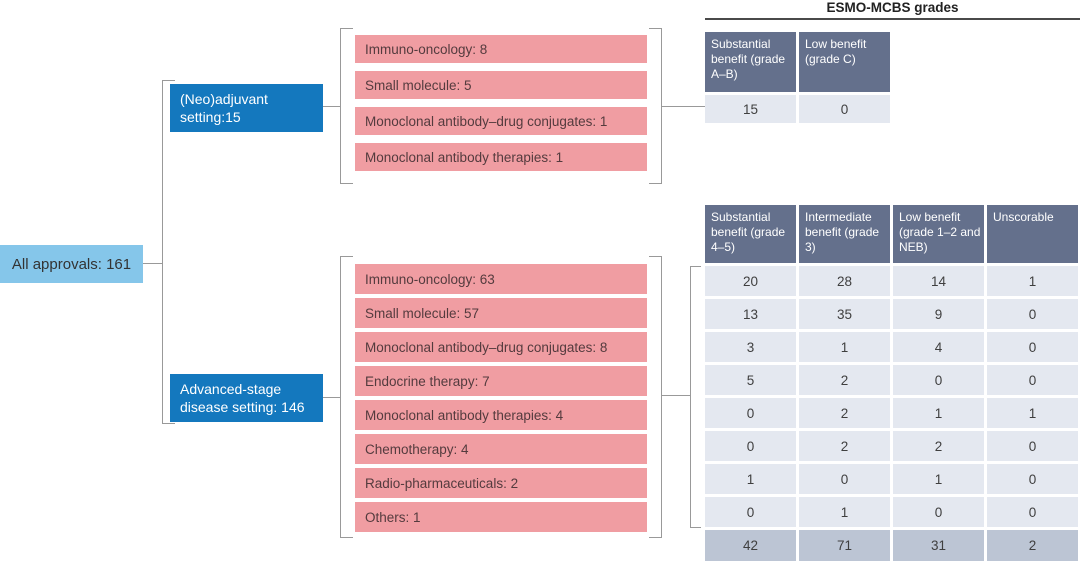  Describe the element at coordinates (210, 117) in the screenshot. I see `neoadjuvant-label-line2: setting:15` at that location.